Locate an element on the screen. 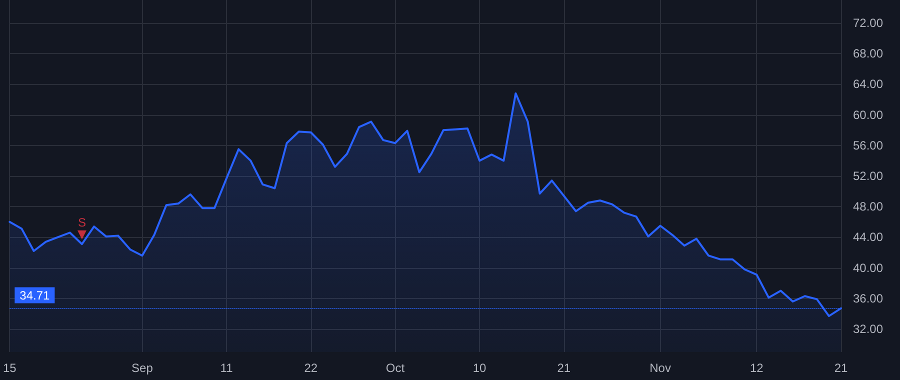 The height and width of the screenshot is (380, 900). x-tick-label: 10 is located at coordinates (479, 368).